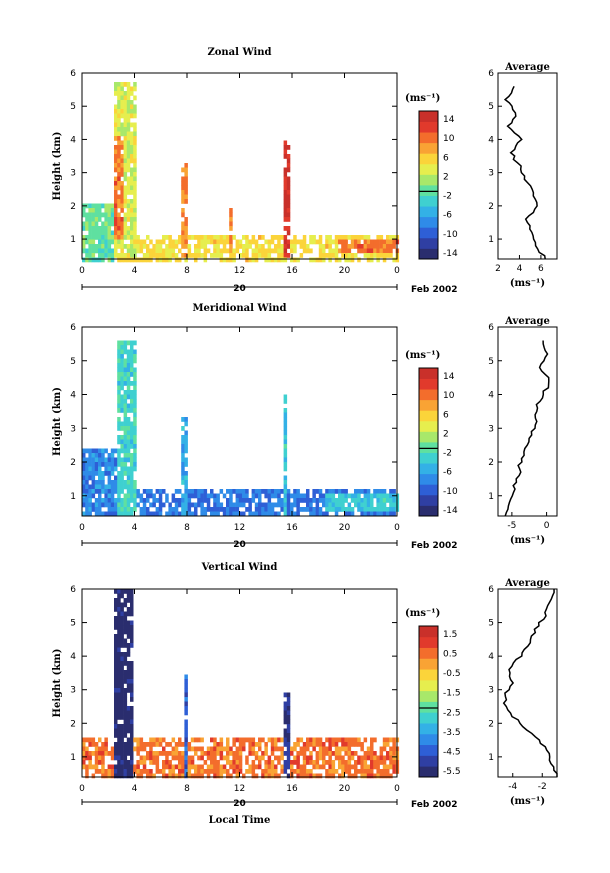  What do you see at coordinates (527, 801) in the screenshot?
I see `avg-x-axis-label: (ms⁻¹)` at bounding box center [527, 801].